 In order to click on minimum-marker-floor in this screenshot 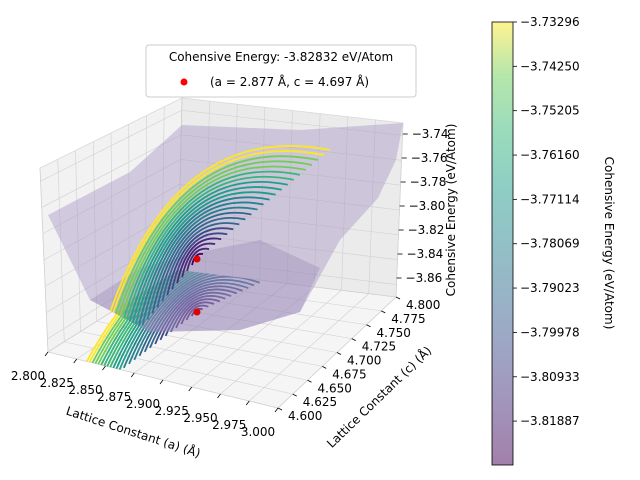, I will do `click(197, 312)`.